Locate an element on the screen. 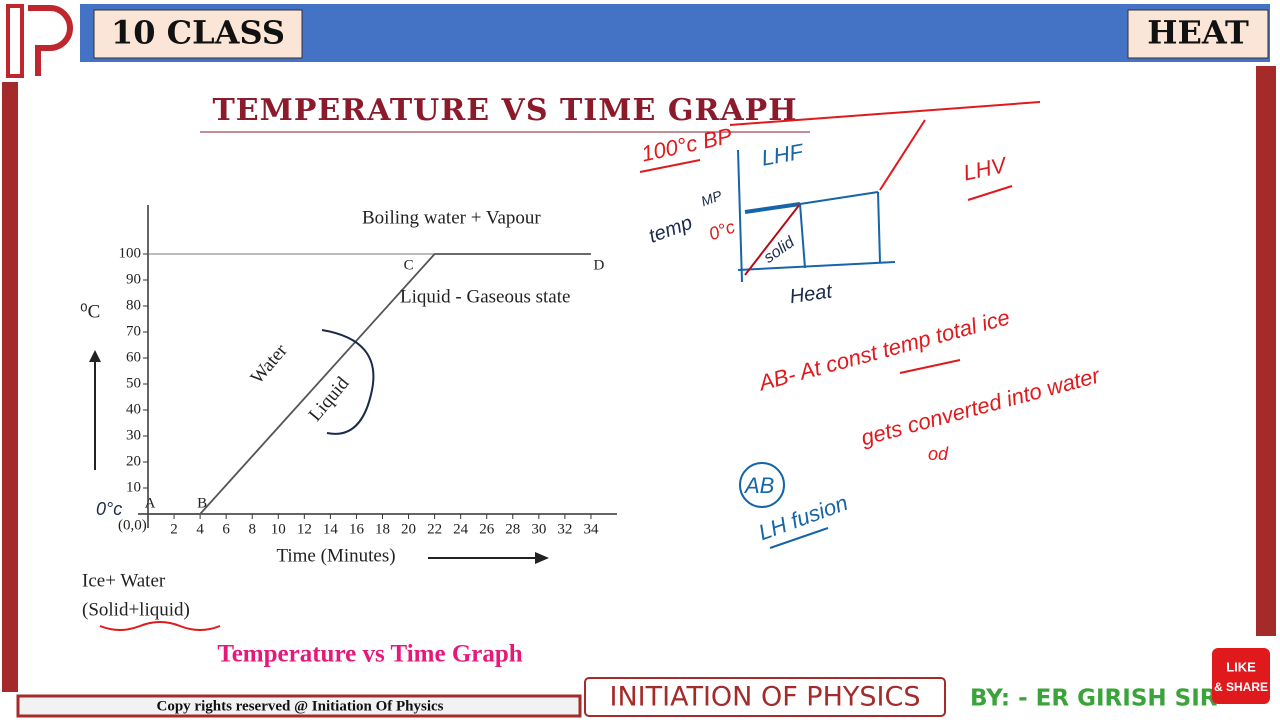  x-tick-label: 24 is located at coordinates (461, 529).